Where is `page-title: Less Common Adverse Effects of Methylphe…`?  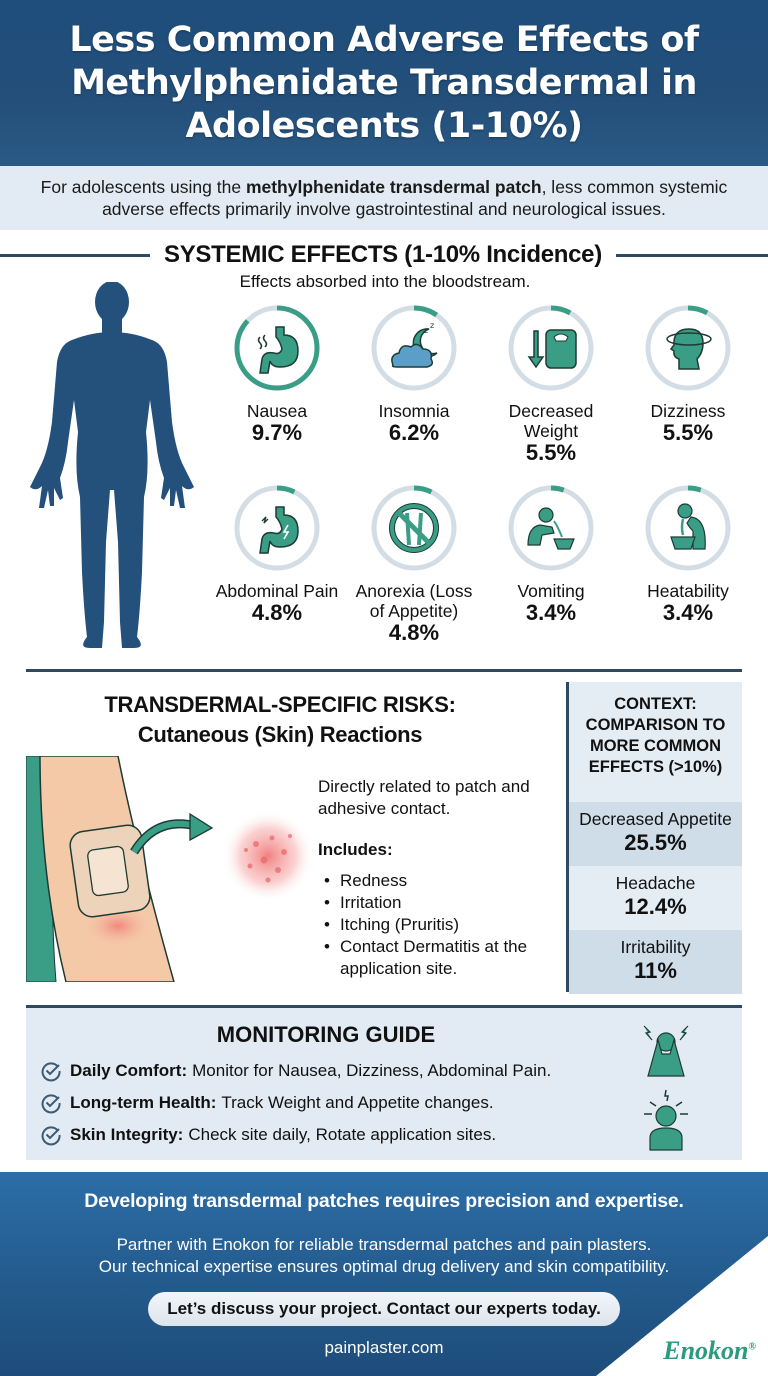
page-title: Less Common Adverse Effects of Methylphe… is located at coordinates (384, 82).